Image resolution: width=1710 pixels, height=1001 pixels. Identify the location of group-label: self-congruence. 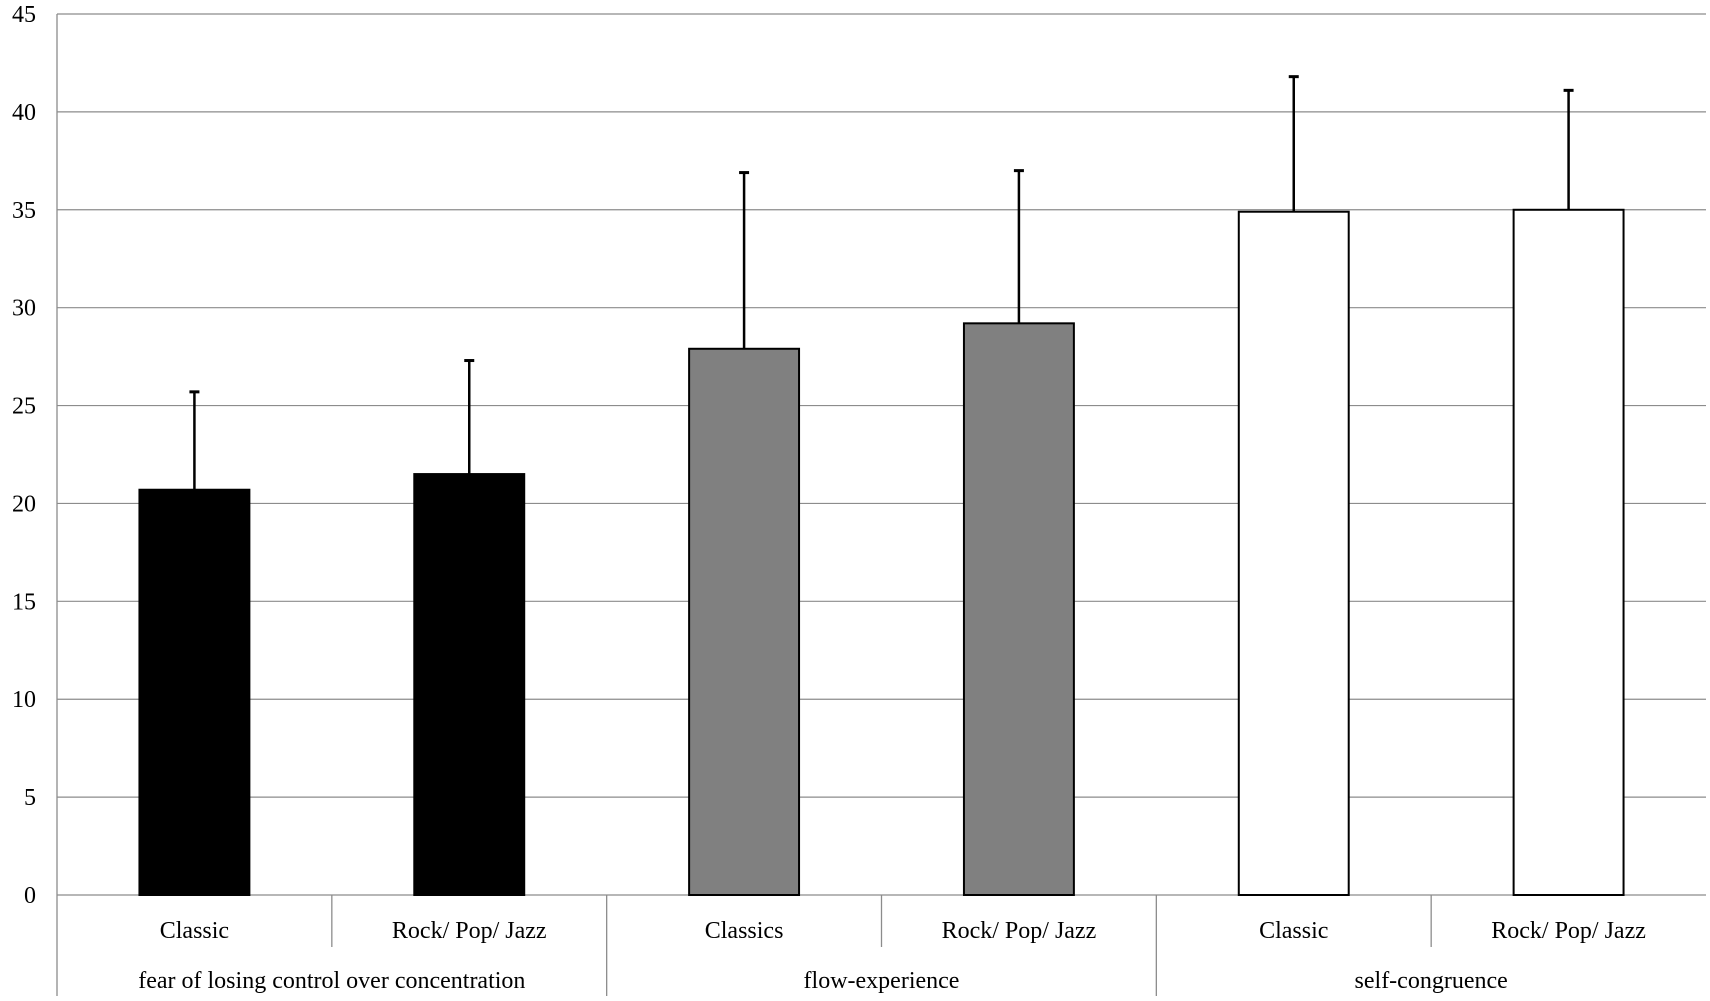
(1431, 981).